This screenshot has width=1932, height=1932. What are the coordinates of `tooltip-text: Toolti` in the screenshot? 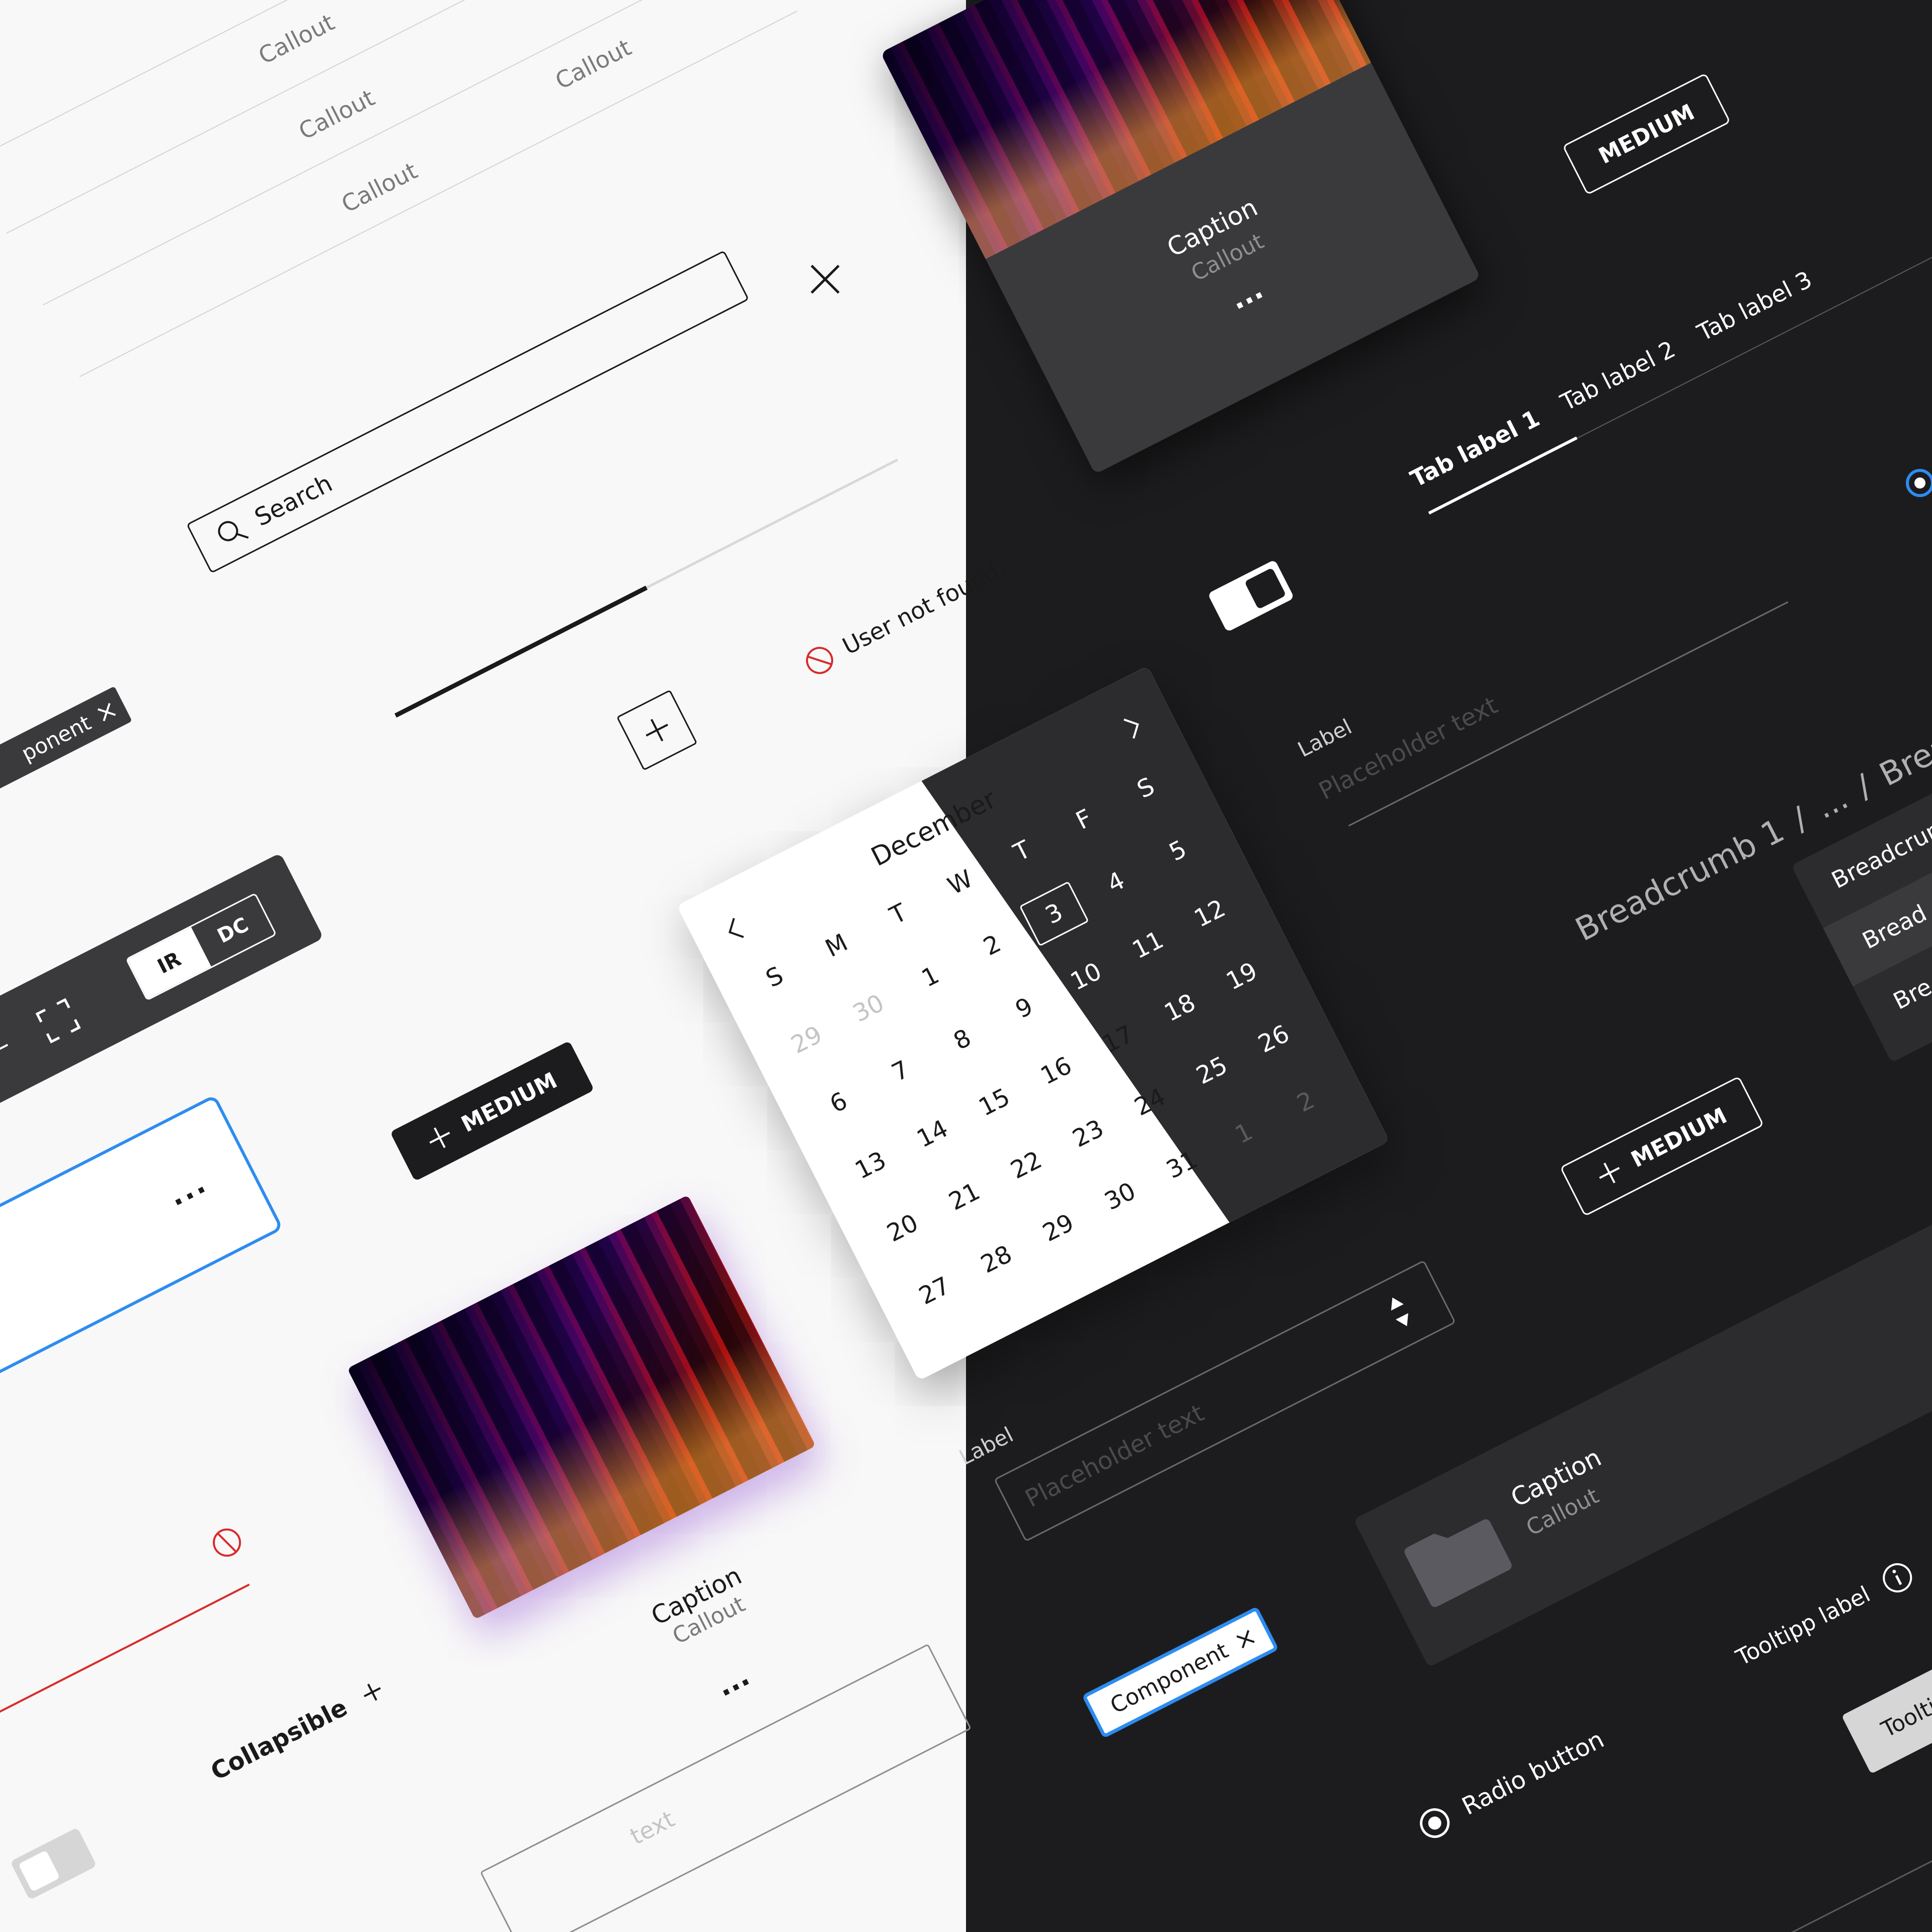 It's located at (1904, 1718).